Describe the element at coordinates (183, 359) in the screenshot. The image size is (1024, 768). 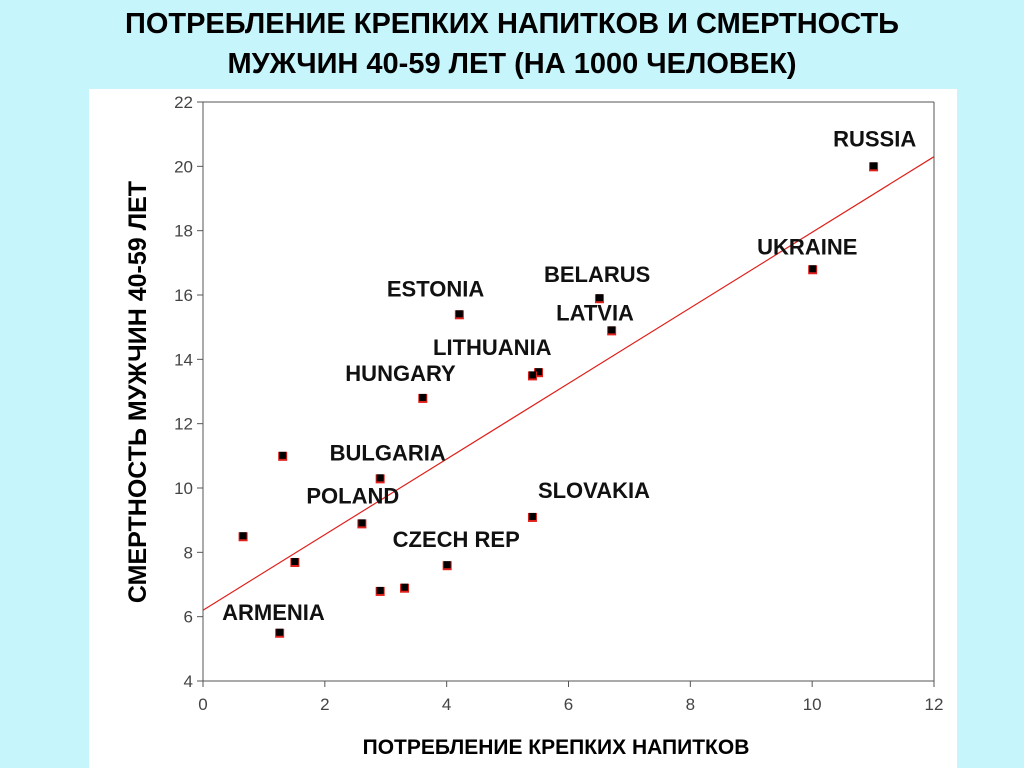
I see `y-tick-label: 14` at that location.